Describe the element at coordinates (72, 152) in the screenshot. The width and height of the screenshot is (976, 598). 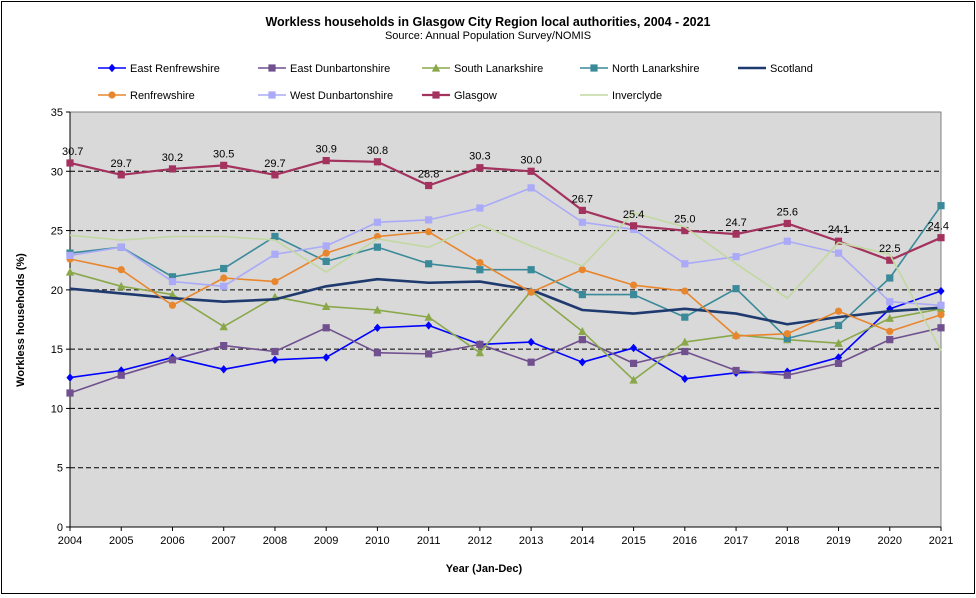
I see `data-label: 30.7` at that location.